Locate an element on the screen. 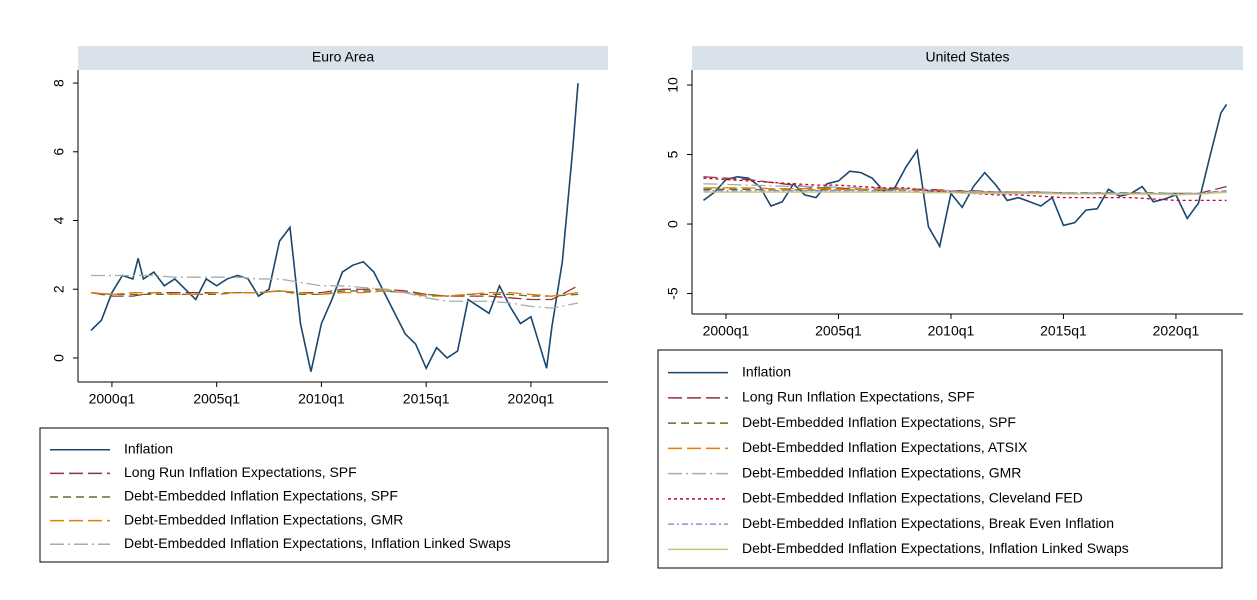 The height and width of the screenshot is (600, 1257). y-tick-label: 4 is located at coordinates (59, 220).